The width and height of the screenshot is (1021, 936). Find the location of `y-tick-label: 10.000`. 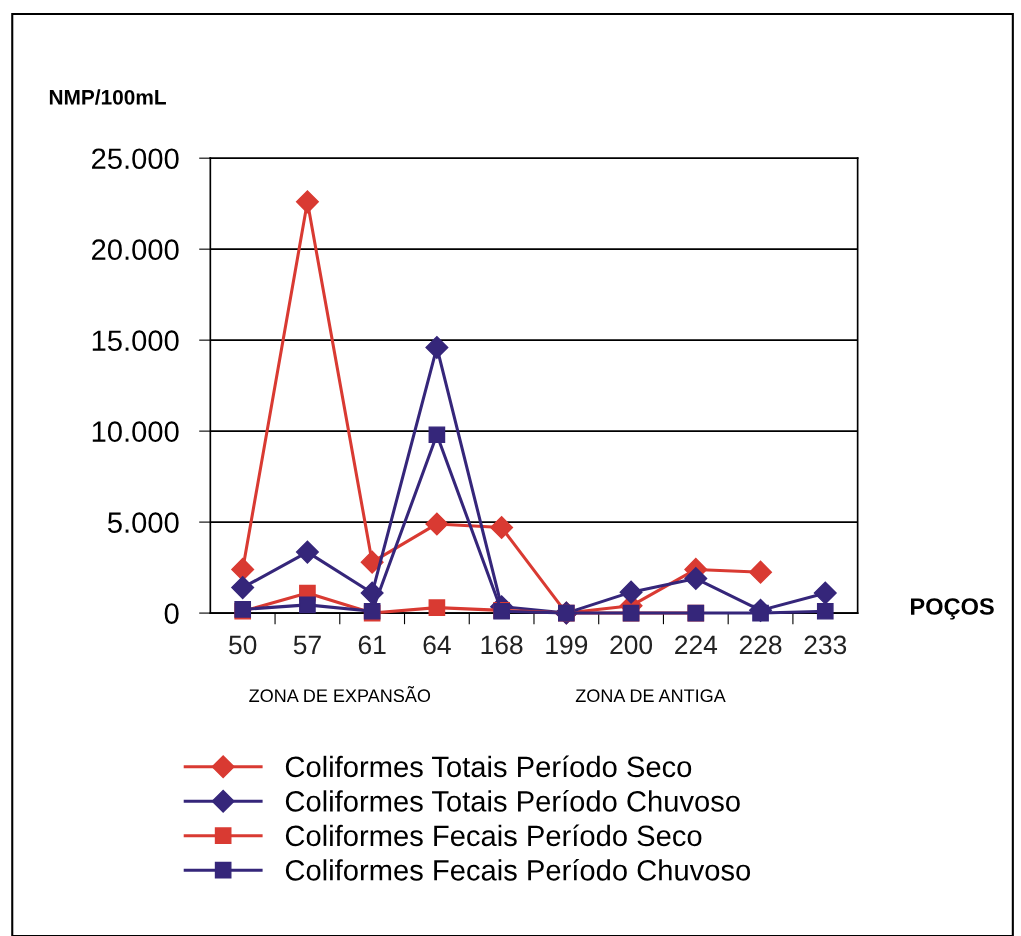

y-tick-label: 10.000 is located at coordinates (135, 431).